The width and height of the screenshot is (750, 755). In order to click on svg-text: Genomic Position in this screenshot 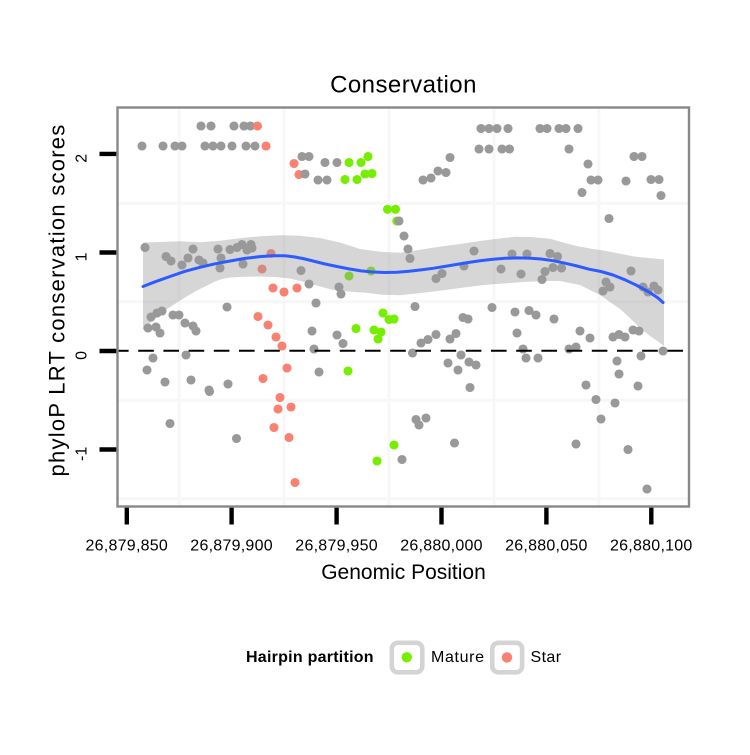, I will do `click(403, 572)`.